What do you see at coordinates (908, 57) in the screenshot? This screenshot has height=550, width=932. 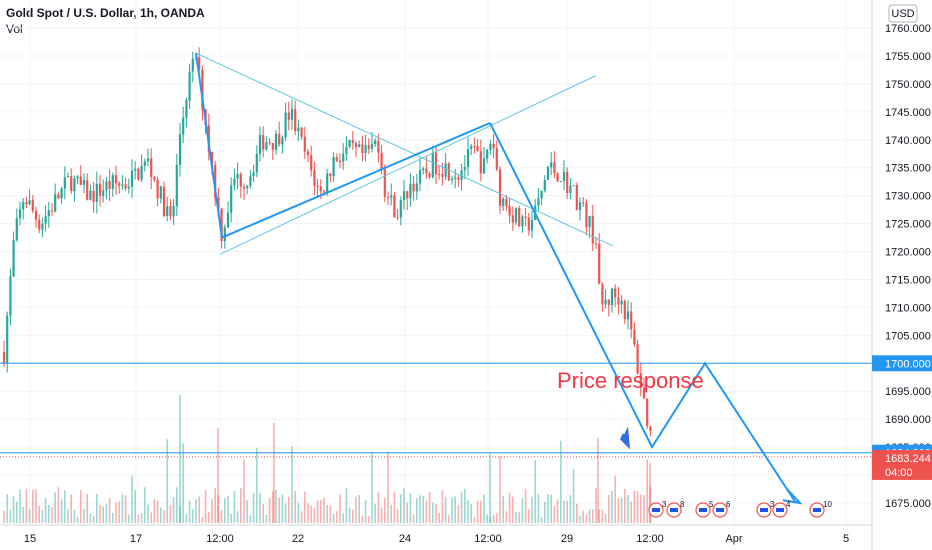 I see `price-tick-label: 1755.000` at bounding box center [908, 57].